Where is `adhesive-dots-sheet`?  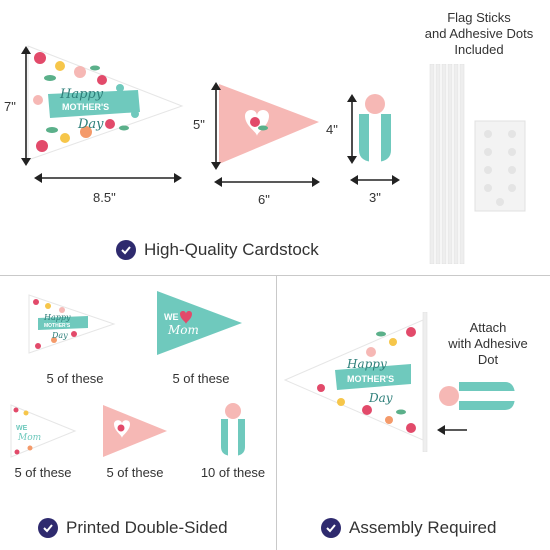 adhesive-dots-sheet is located at coordinates (500, 166).